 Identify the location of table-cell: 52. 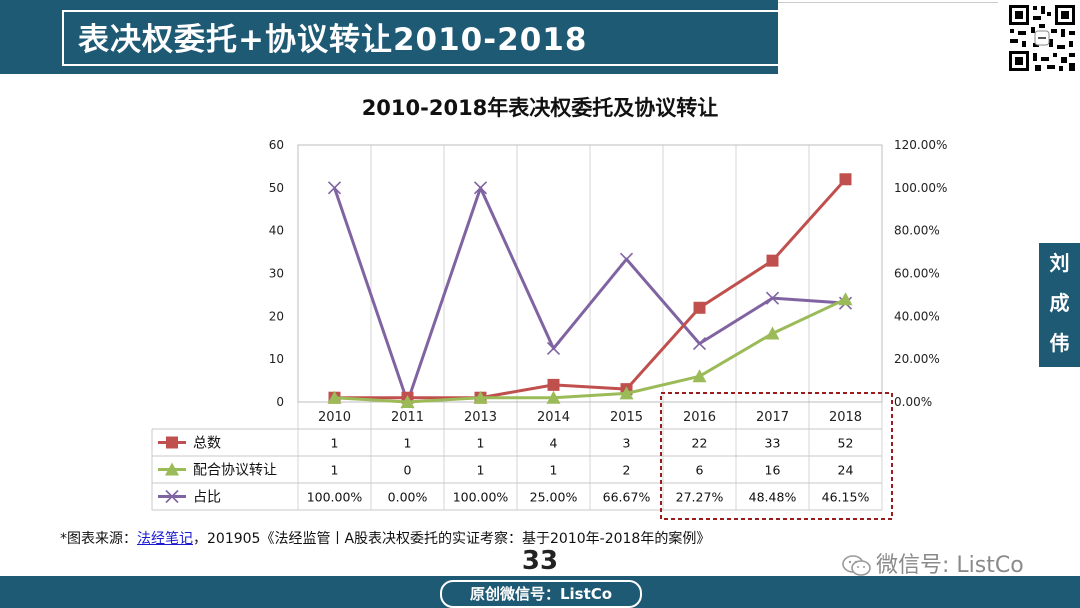
(846, 443).